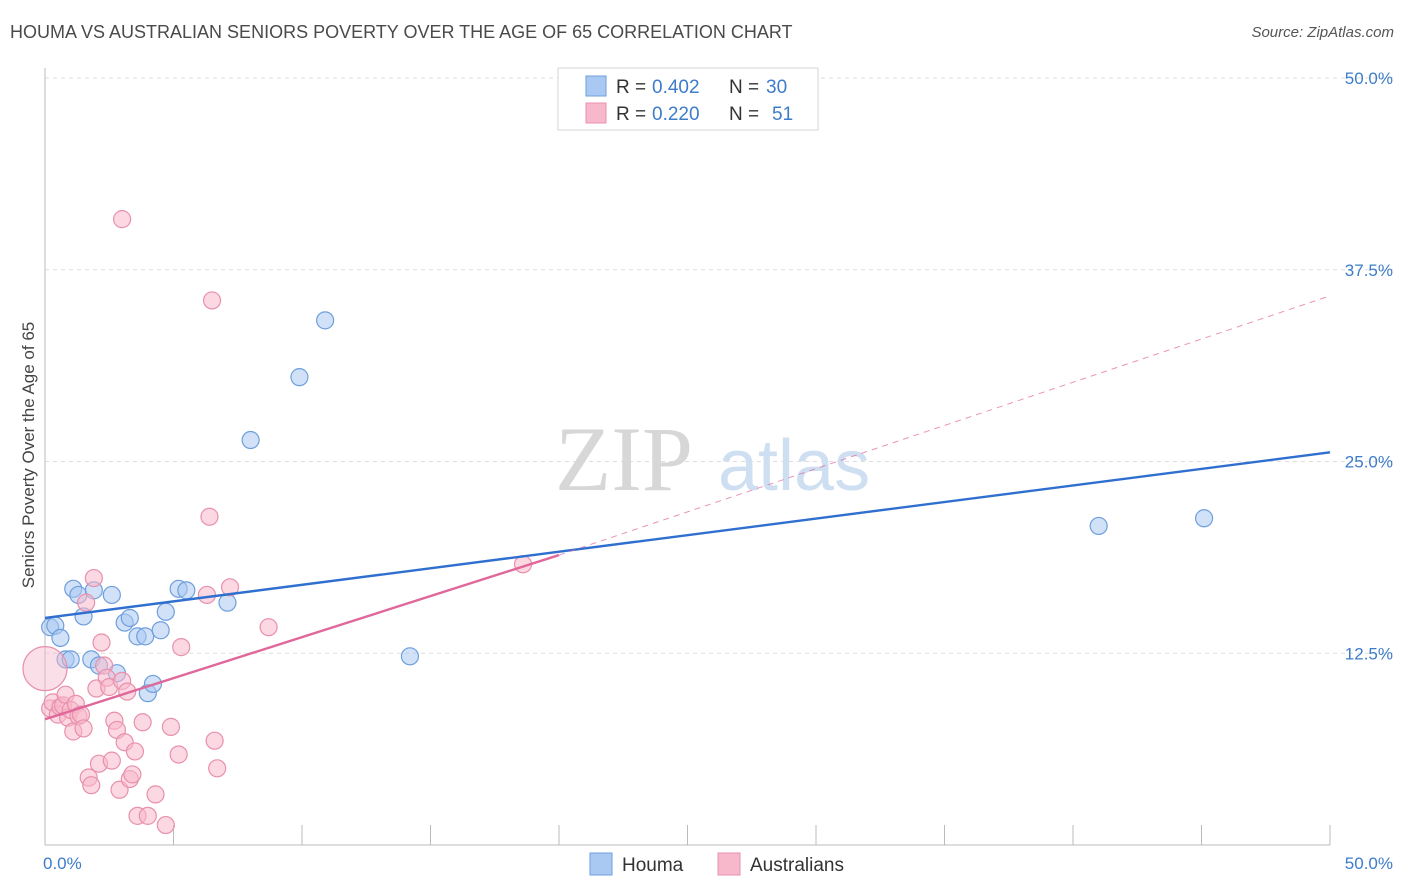 This screenshot has width=1406, height=892. What do you see at coordinates (1369, 462) in the screenshot?
I see `y-tick-label: 25.0%` at bounding box center [1369, 462].